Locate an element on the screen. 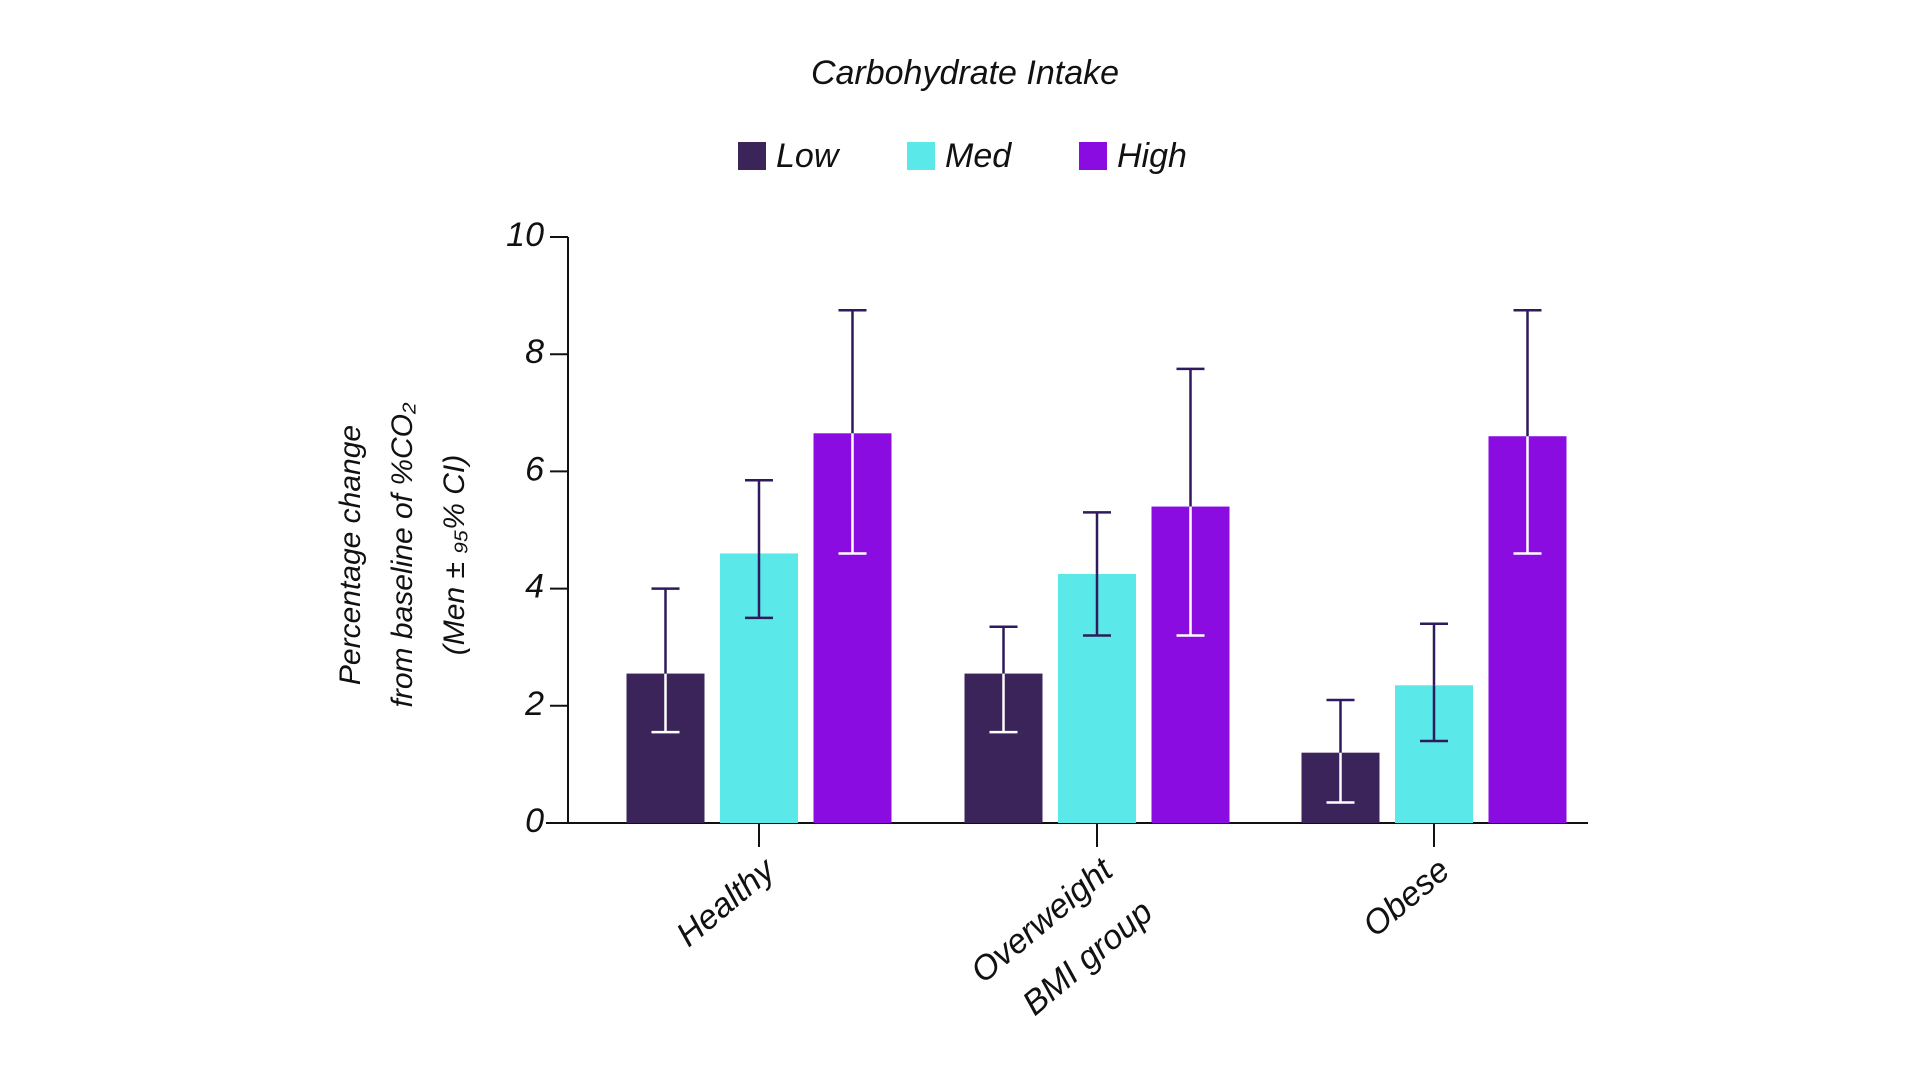 The height and width of the screenshot is (1085, 1920). y-axis-label: (Men ± ₉₅% CI) is located at coordinates (454, 555).